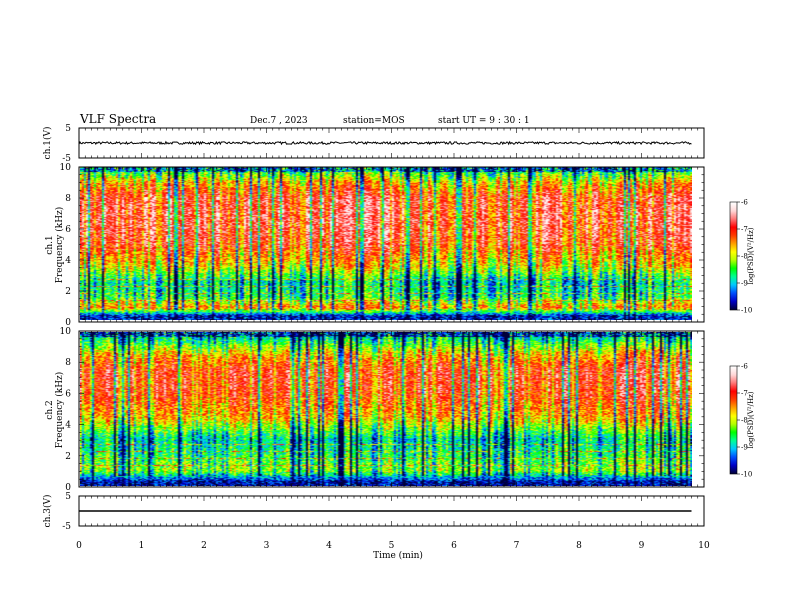 The width and height of the screenshot is (792, 616). I want to click on ch2-colorbar-tick-labels: -6 -7 -8 -9 -10, so click(744, 421).